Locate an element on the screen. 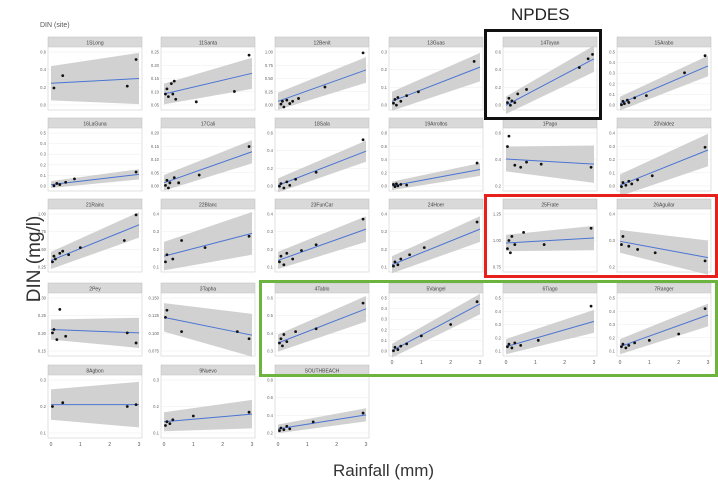 Image resolution: width=718 pixels, height=489 pixels. y-tick-label: 0.15 is located at coordinates (155, 146).